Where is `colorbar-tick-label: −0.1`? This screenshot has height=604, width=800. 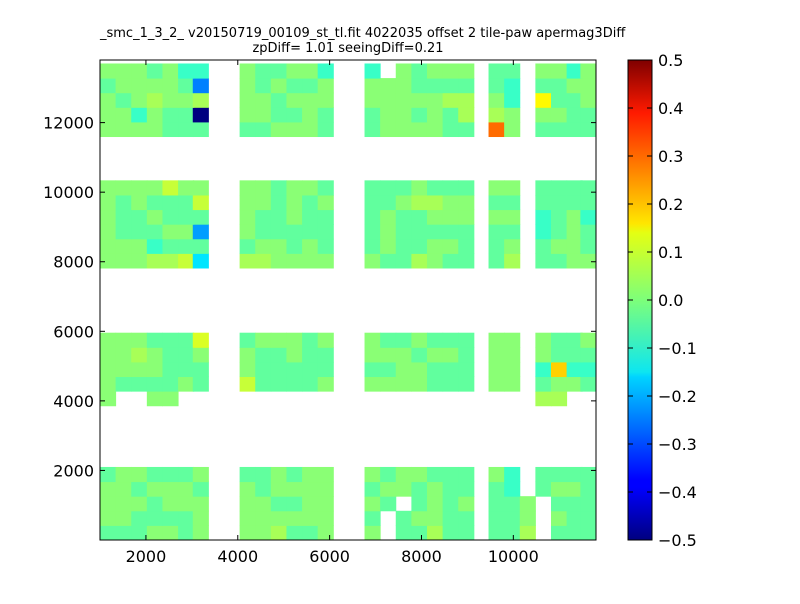 colorbar-tick-label: −0.1 is located at coordinates (677, 348).